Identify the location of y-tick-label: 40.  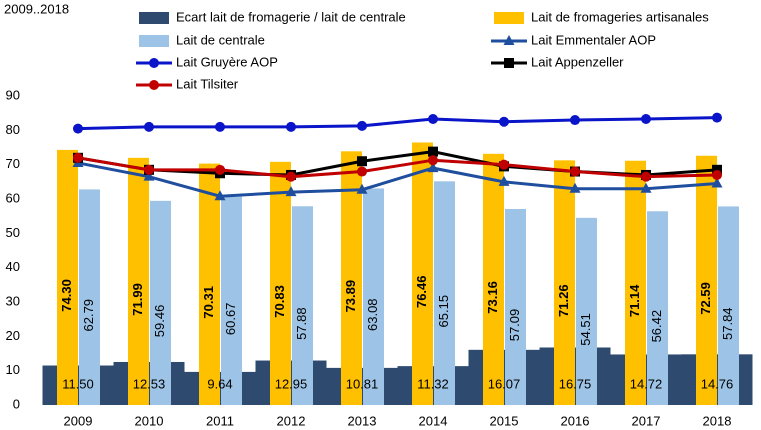
(13, 266).